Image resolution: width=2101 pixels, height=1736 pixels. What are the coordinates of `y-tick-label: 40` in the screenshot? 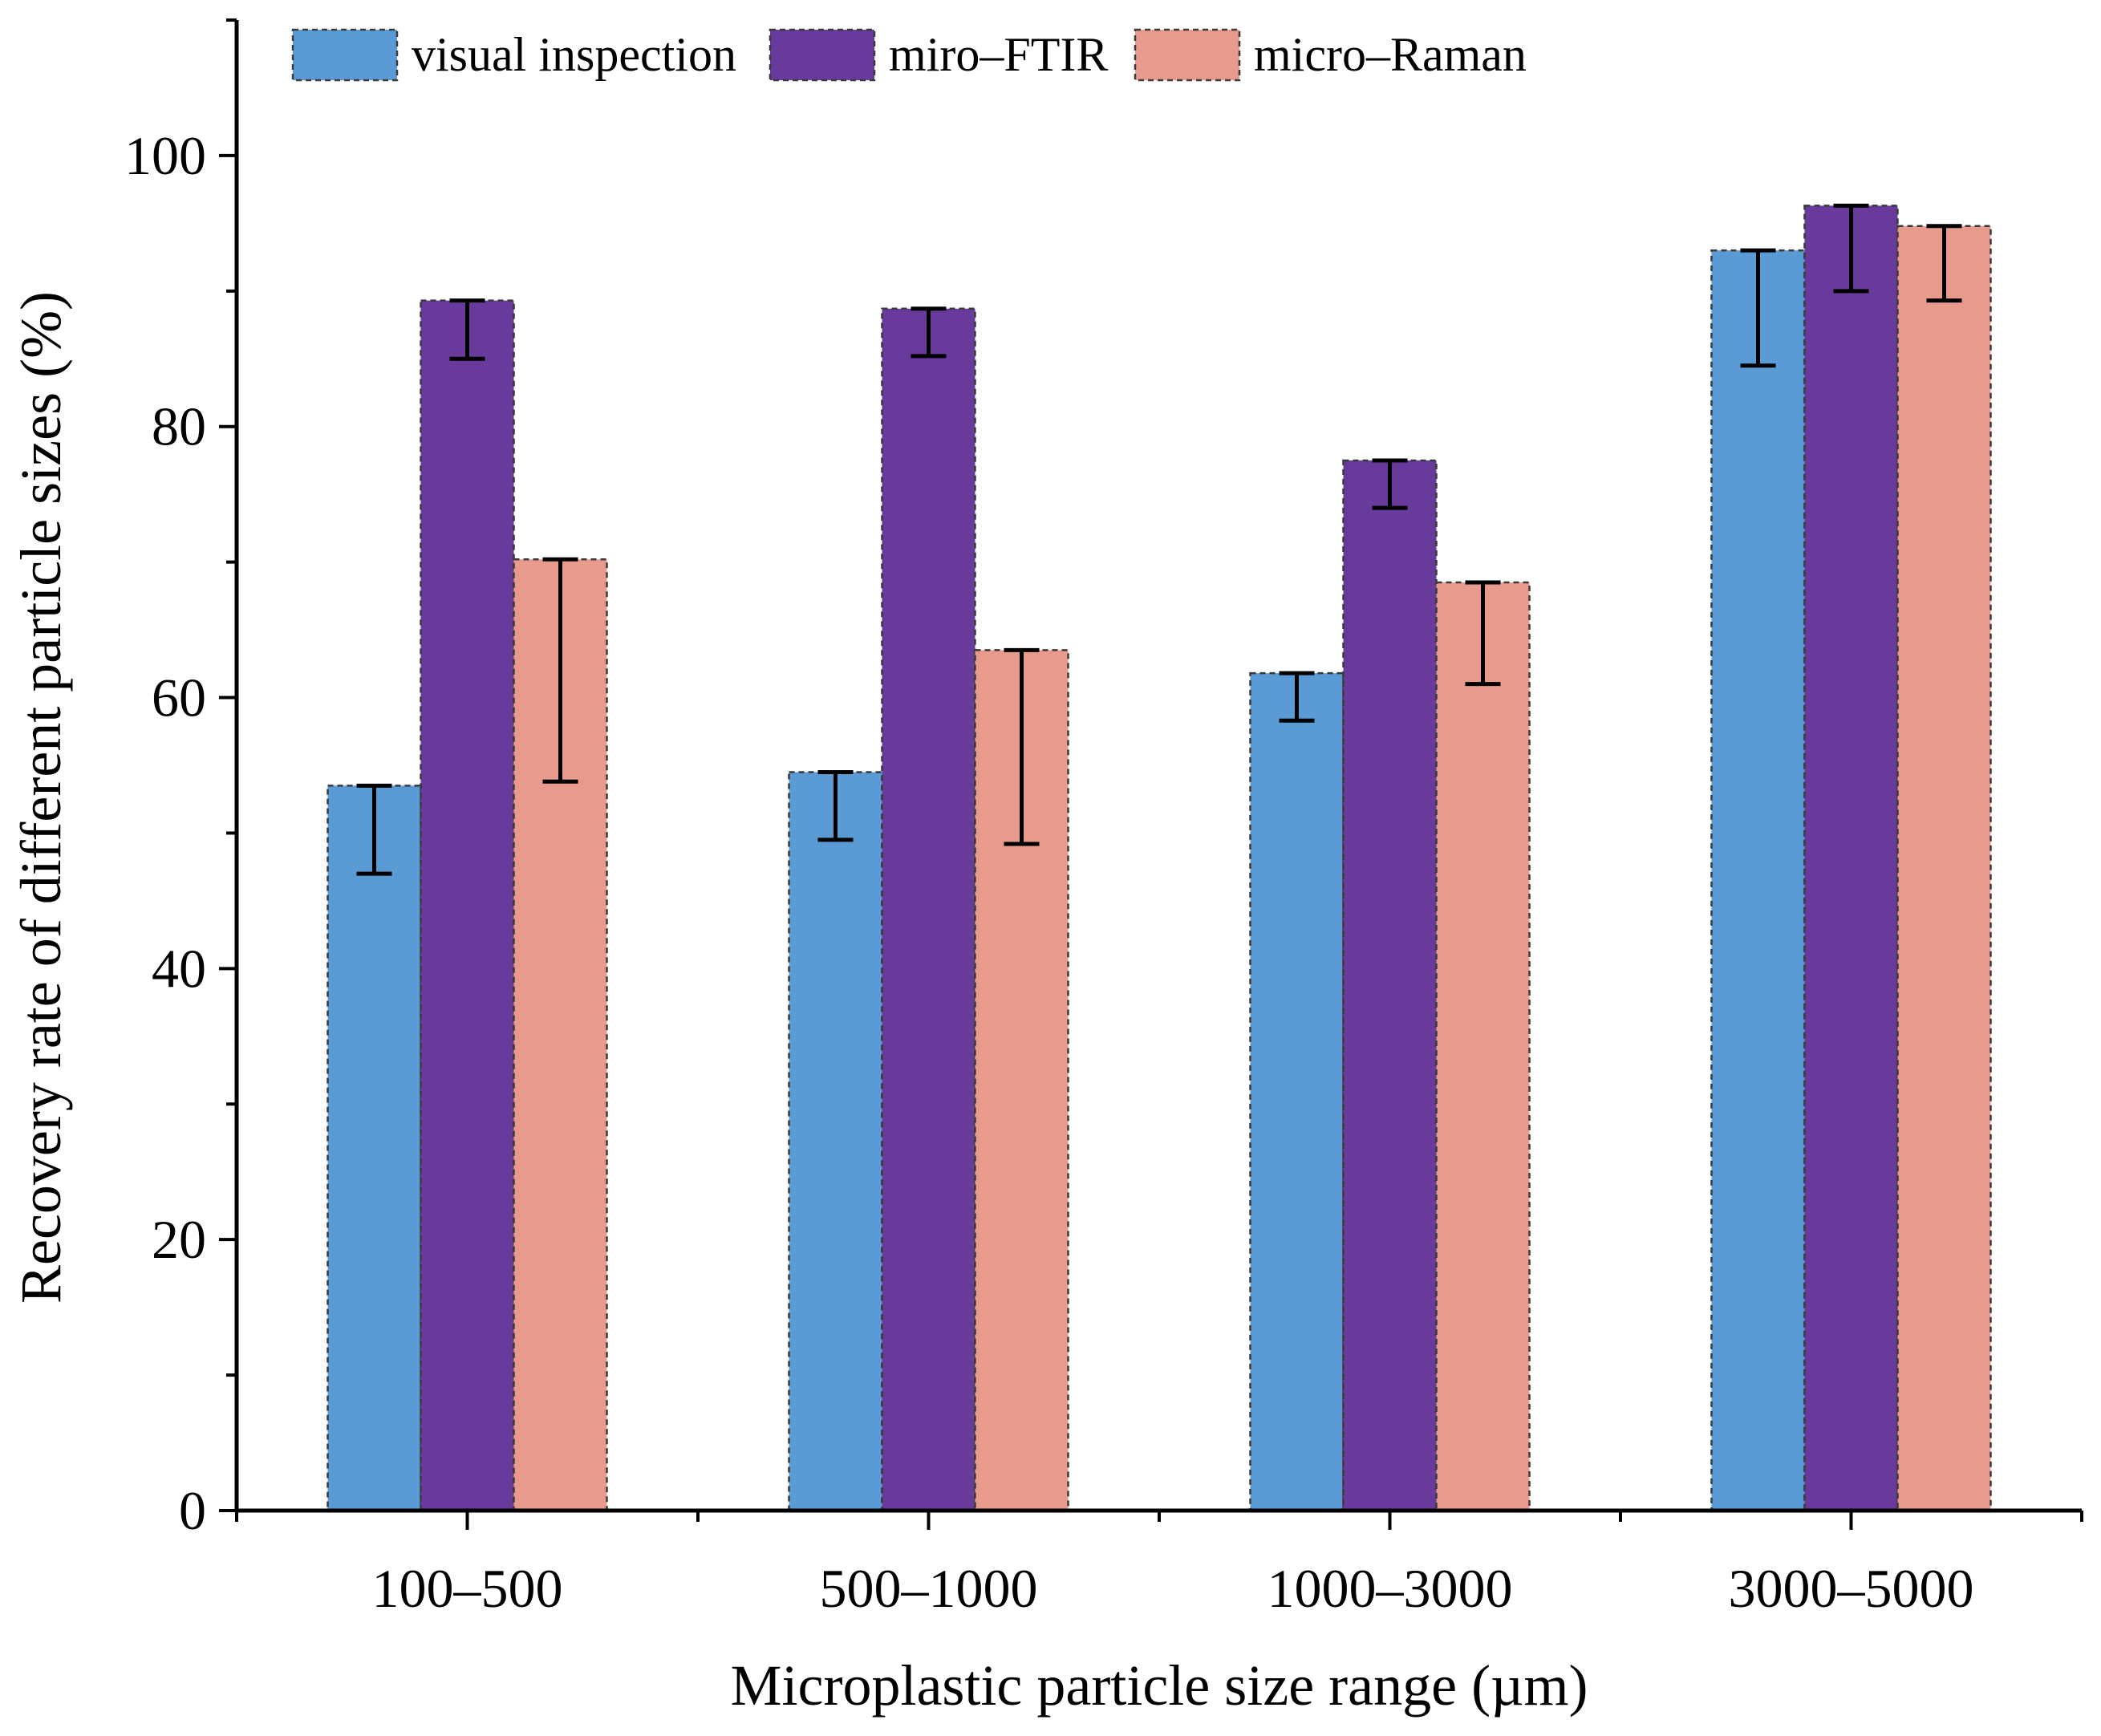 It's located at (179, 969).